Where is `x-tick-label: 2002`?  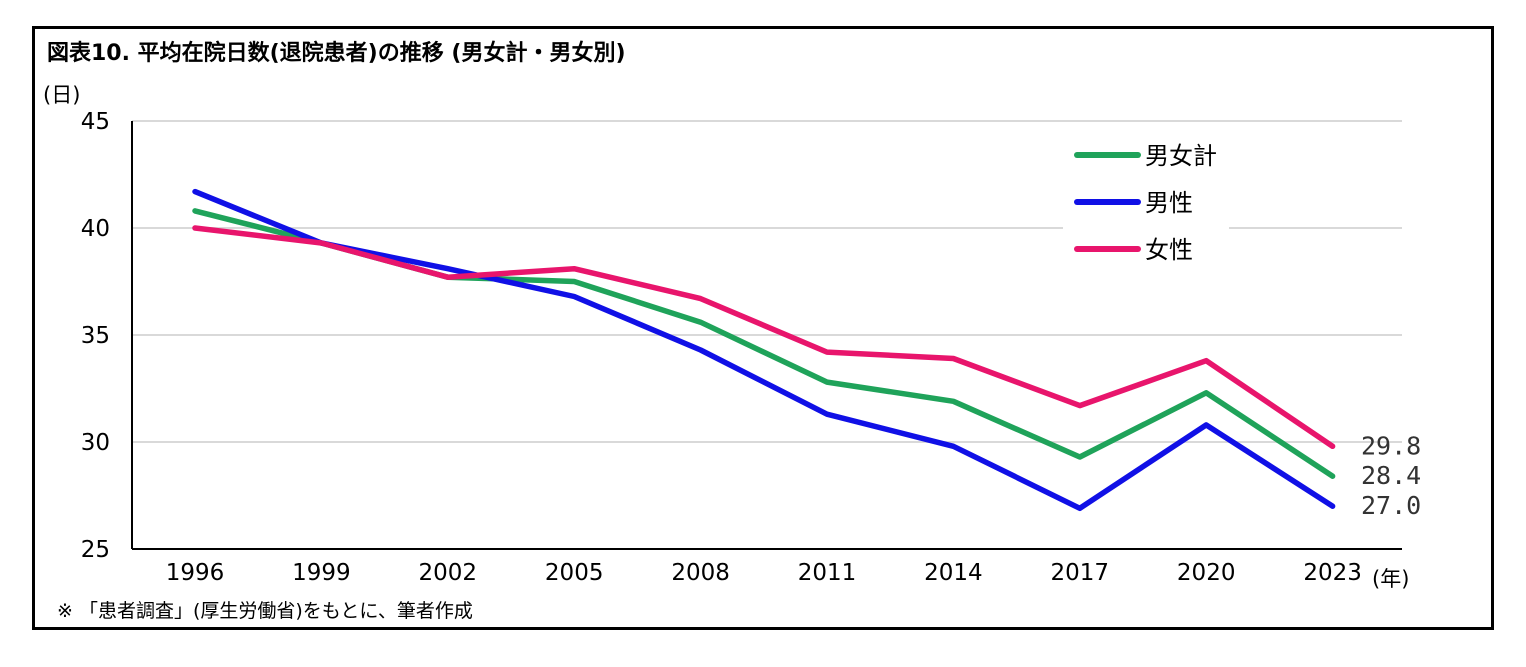
x-tick-label: 2002 is located at coordinates (448, 573).